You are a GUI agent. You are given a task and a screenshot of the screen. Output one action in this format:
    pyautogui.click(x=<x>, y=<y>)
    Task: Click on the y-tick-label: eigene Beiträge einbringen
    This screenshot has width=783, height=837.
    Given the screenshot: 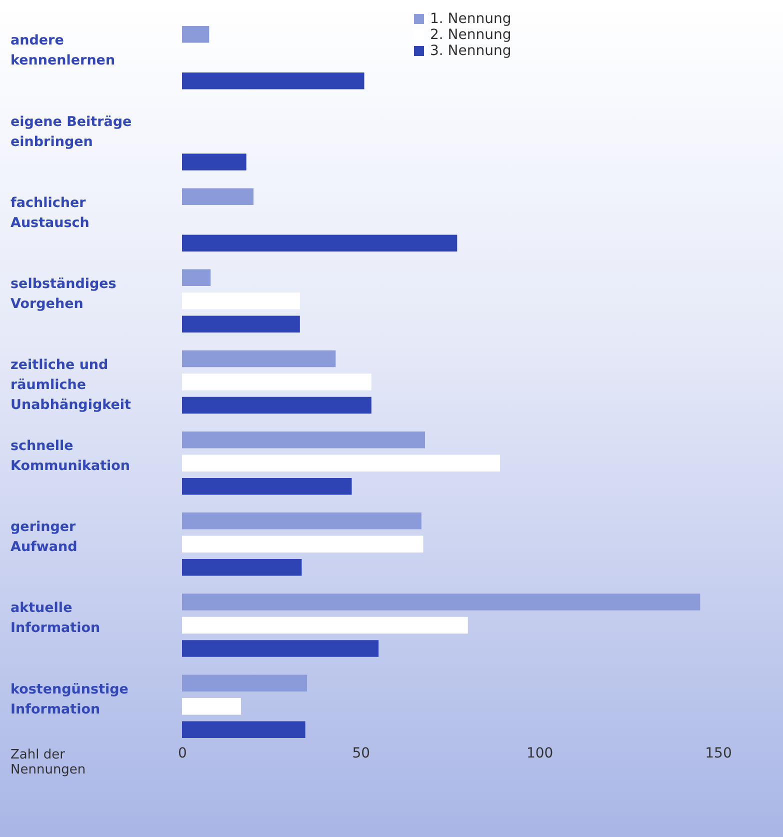 What is the action you would take?
    pyautogui.click(x=71, y=132)
    